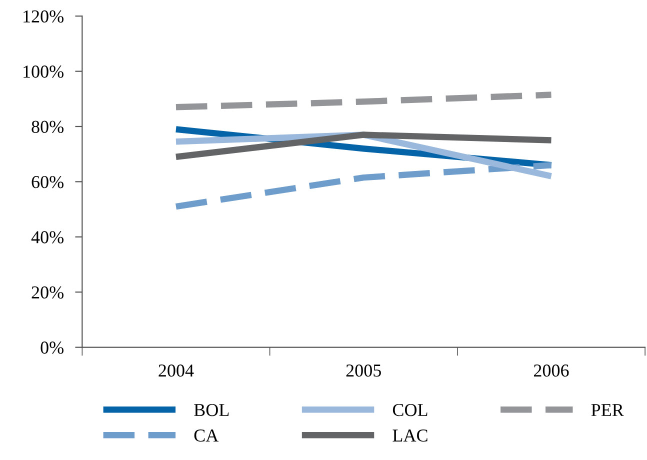 Image resolution: width=647 pixels, height=460 pixels. What do you see at coordinates (48, 292) in the screenshot?
I see `y-tick-label: 20%` at bounding box center [48, 292].